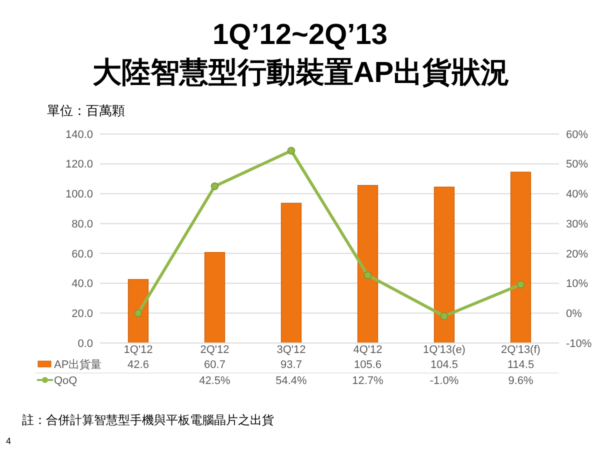 This screenshot has height=450, width=600. I want to click on text: 4, so click(9, 441).